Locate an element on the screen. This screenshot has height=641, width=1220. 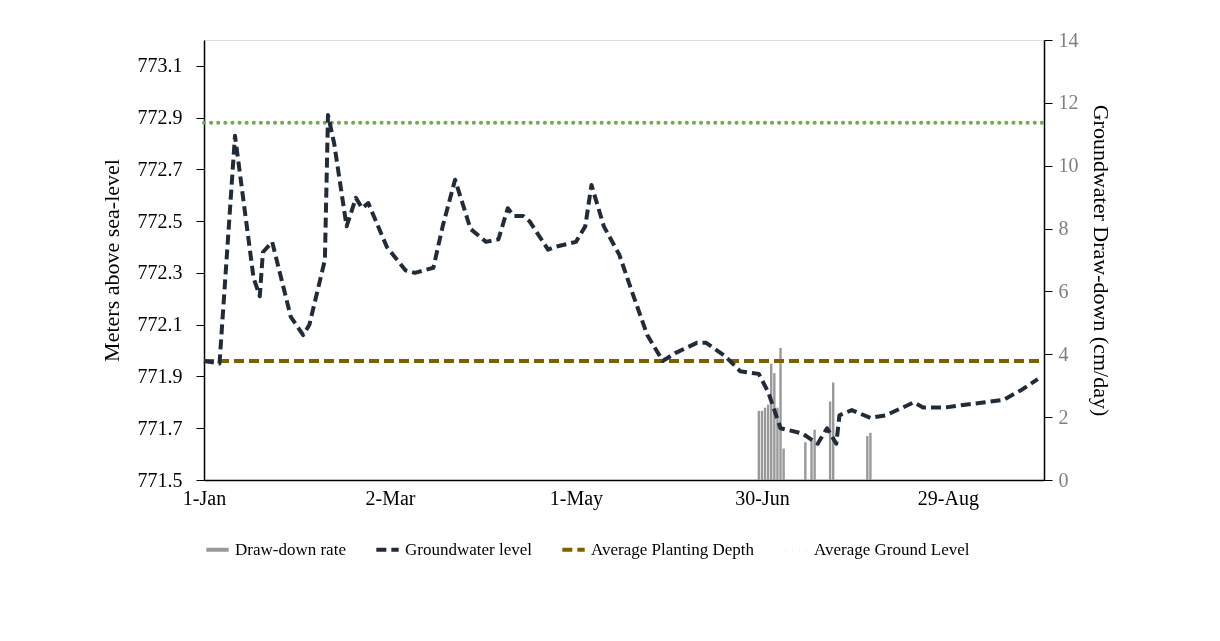
y-tick-label: 772.1 is located at coordinates (160, 324).